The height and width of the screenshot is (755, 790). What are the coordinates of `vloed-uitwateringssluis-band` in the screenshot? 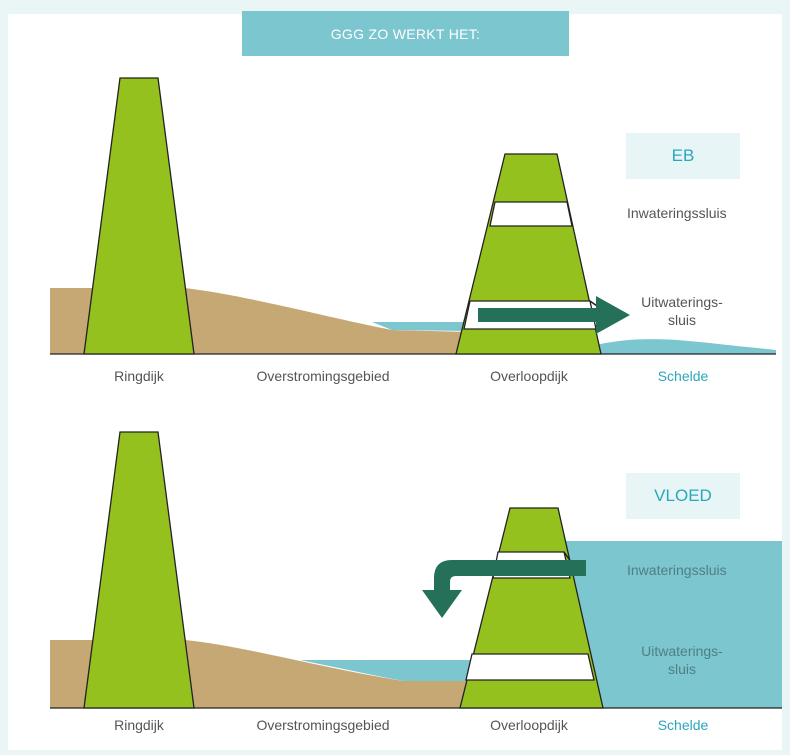 It's located at (530, 667).